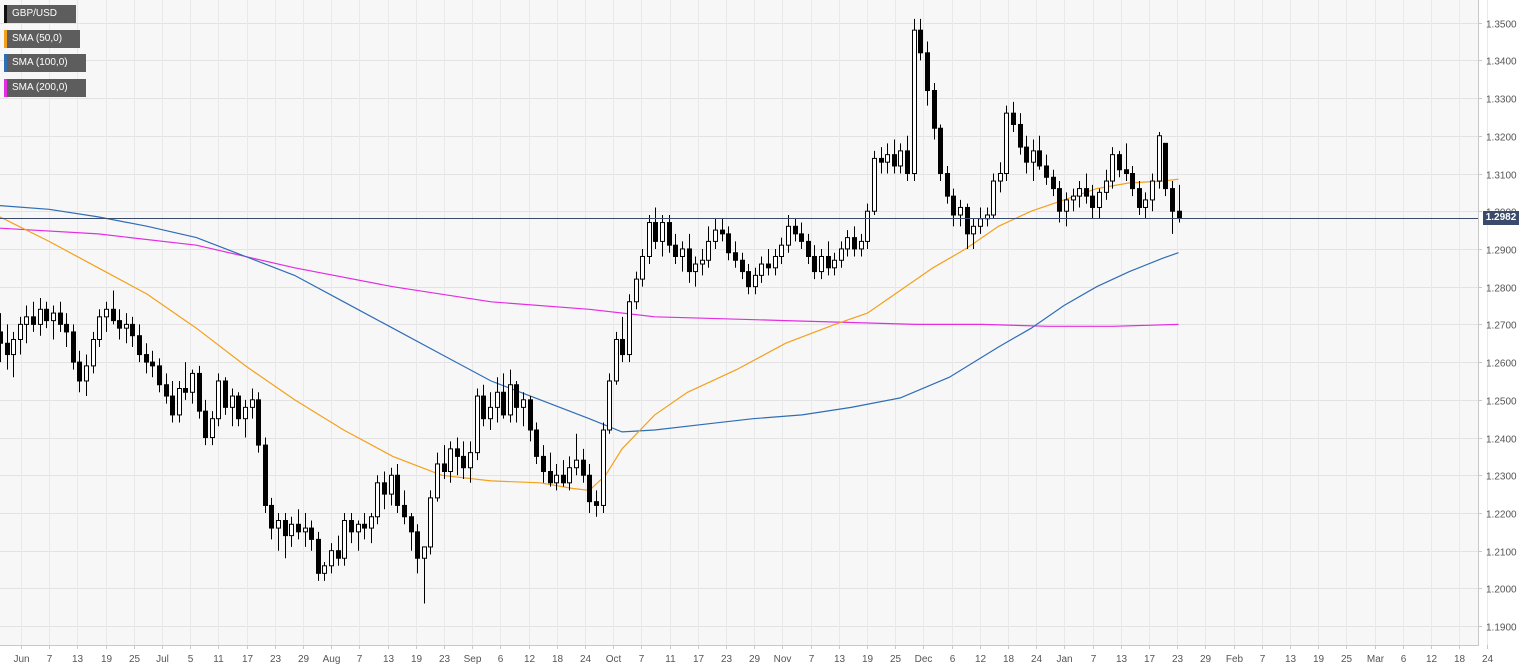 This screenshot has width=1536, height=669. Describe the element at coordinates (699, 659) in the screenshot. I see `x-tick-label: 17` at that location.